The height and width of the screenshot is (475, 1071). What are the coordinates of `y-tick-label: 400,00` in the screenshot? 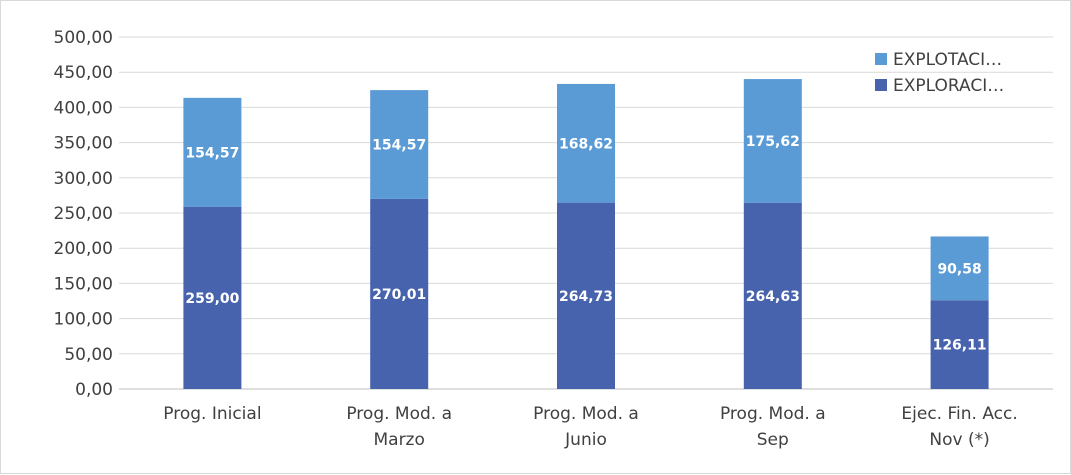 It's located at (83, 108).